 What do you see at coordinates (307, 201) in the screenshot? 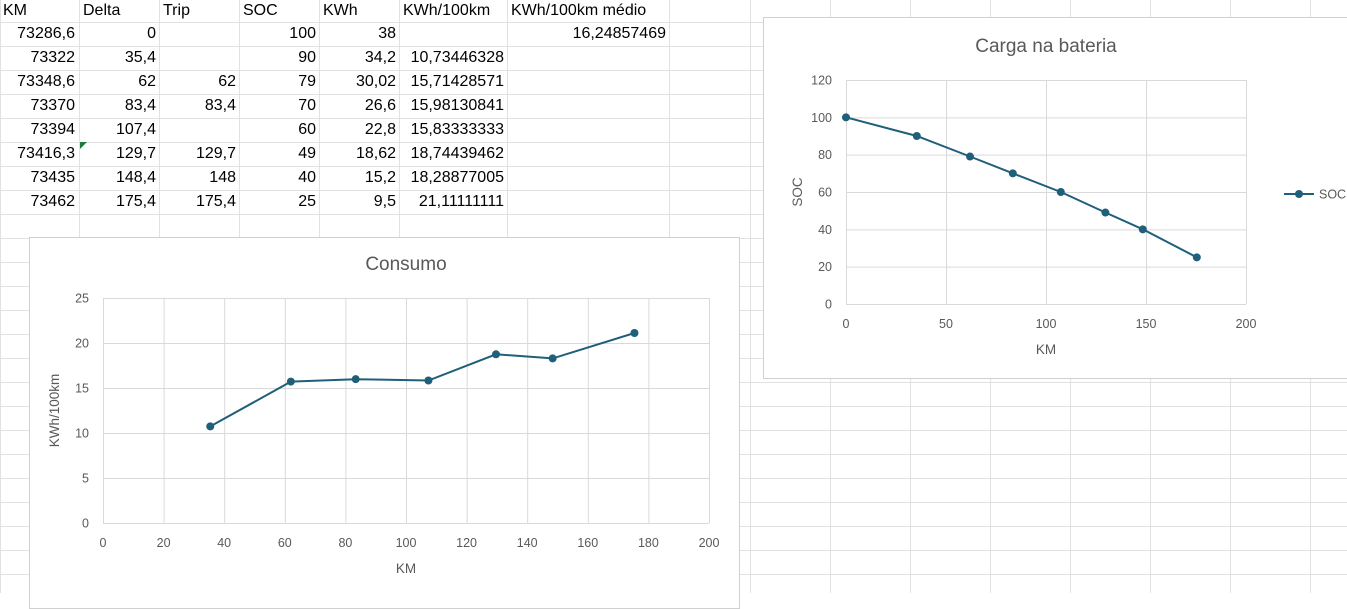
I see `table-cell: 25` at bounding box center [307, 201].